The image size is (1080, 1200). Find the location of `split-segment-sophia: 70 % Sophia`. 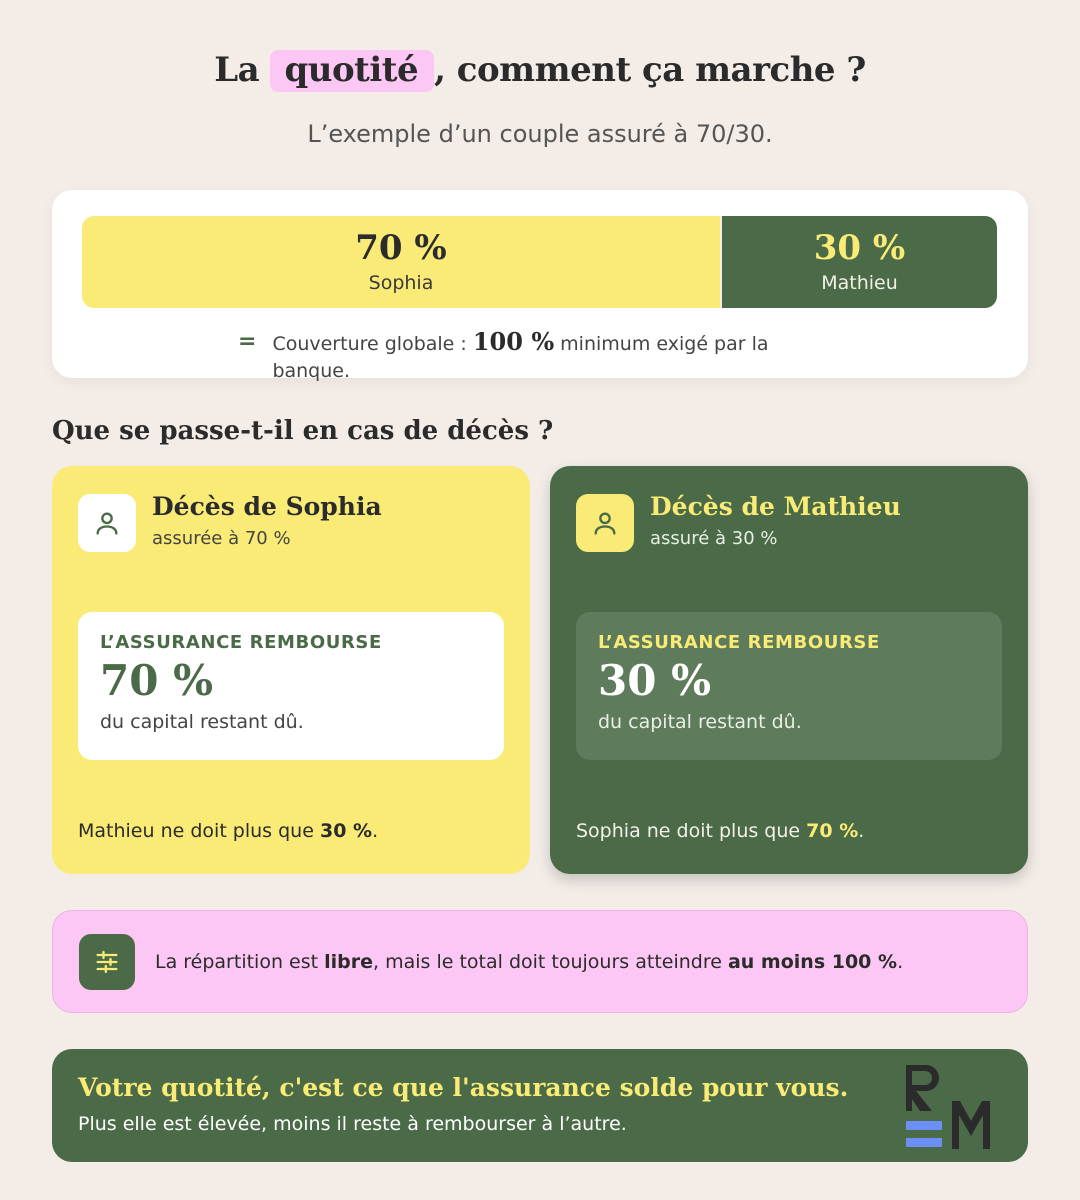

split-segment-sophia: 70 % Sophia is located at coordinates (402, 262).